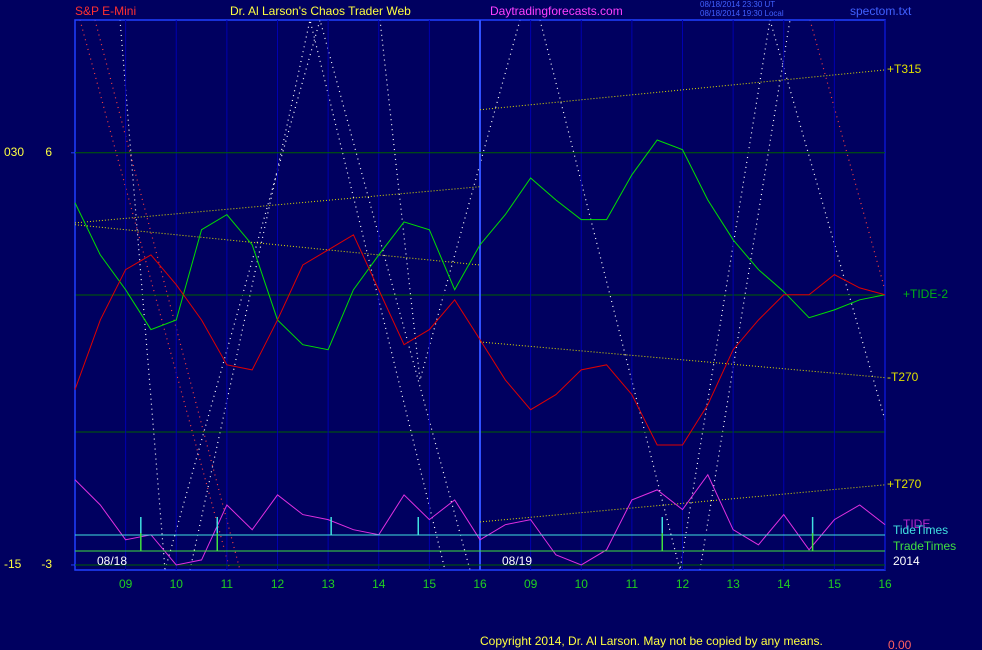 Image resolution: width=982 pixels, height=650 pixels. Describe the element at coordinates (46, 564) in the screenshot. I see `y-tick-label: -3` at that location.